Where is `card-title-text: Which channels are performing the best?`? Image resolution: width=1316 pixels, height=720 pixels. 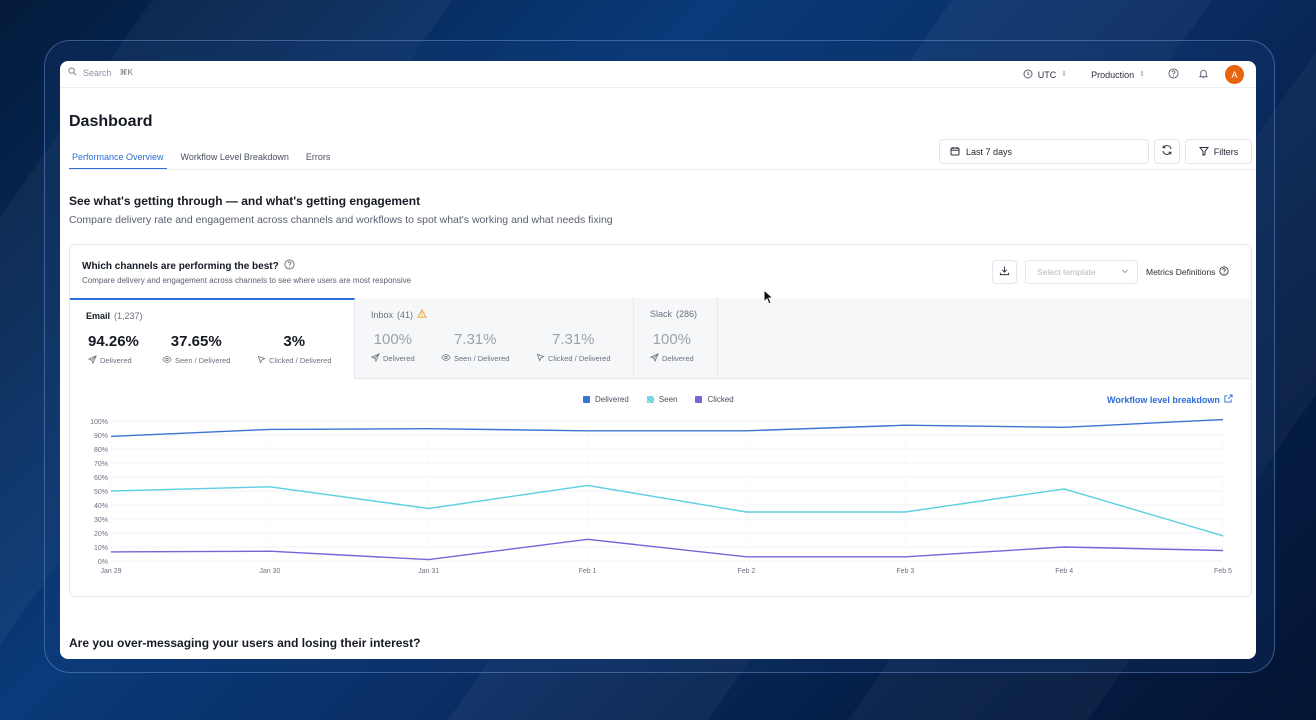 card-title-text: Which channels are performing the best? is located at coordinates (180, 266).